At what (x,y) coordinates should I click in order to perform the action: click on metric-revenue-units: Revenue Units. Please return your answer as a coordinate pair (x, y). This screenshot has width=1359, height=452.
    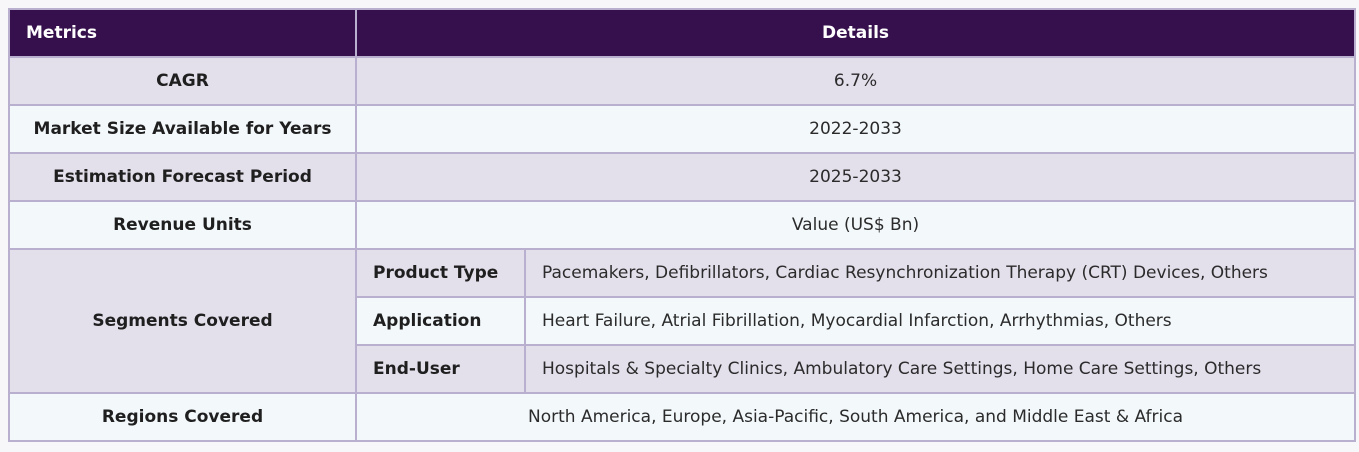
    Looking at the image, I should click on (182, 225).